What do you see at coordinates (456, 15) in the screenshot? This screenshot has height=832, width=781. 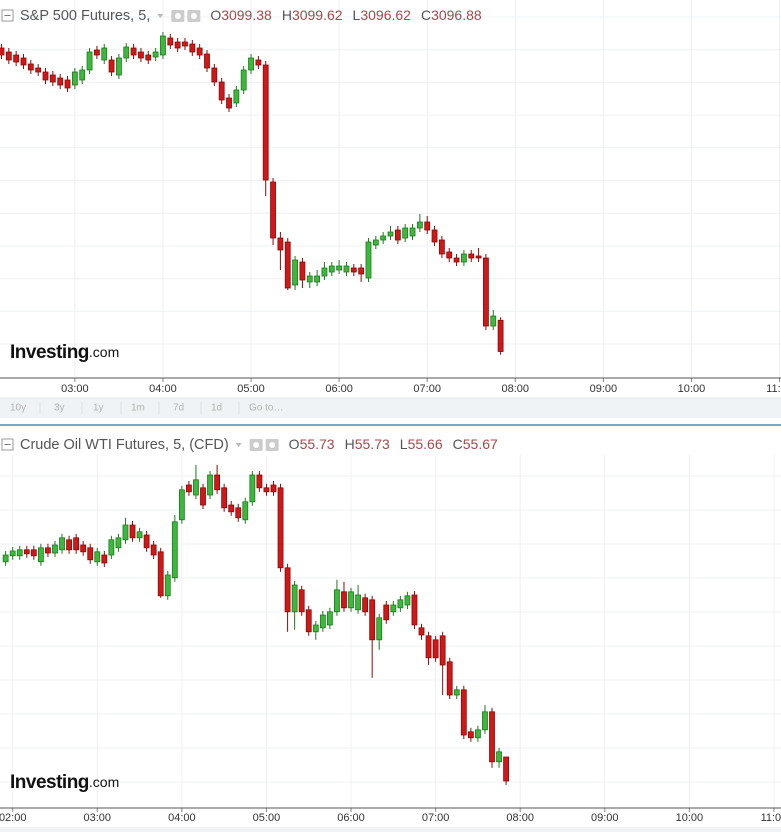 I see `ohlc-value: 3096.88` at bounding box center [456, 15].